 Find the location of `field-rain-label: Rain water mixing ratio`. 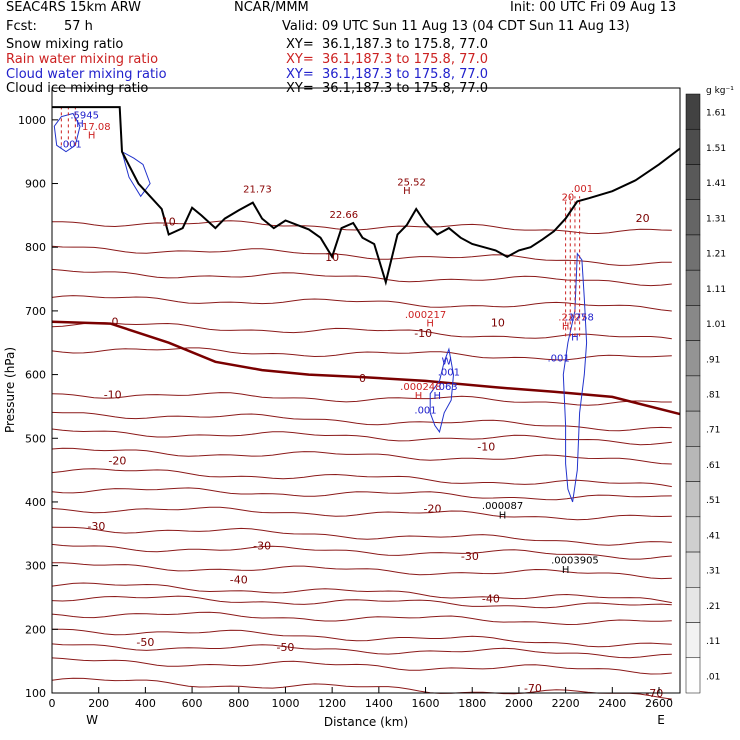

field-rain-label: Rain water mixing ratio is located at coordinates (82, 59).